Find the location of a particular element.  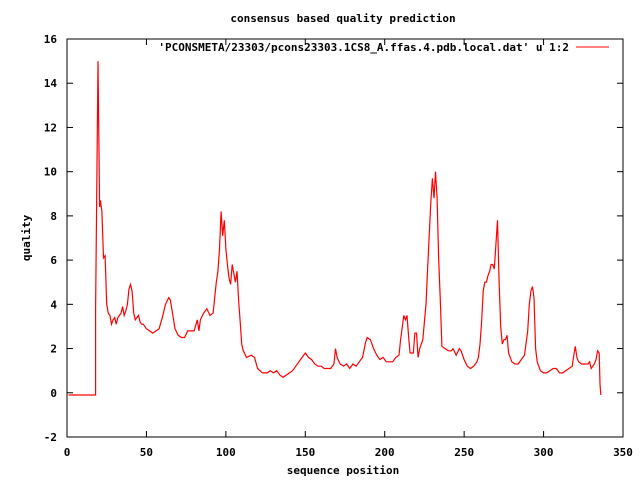

x-tick-label: 300 is located at coordinates (544, 452).